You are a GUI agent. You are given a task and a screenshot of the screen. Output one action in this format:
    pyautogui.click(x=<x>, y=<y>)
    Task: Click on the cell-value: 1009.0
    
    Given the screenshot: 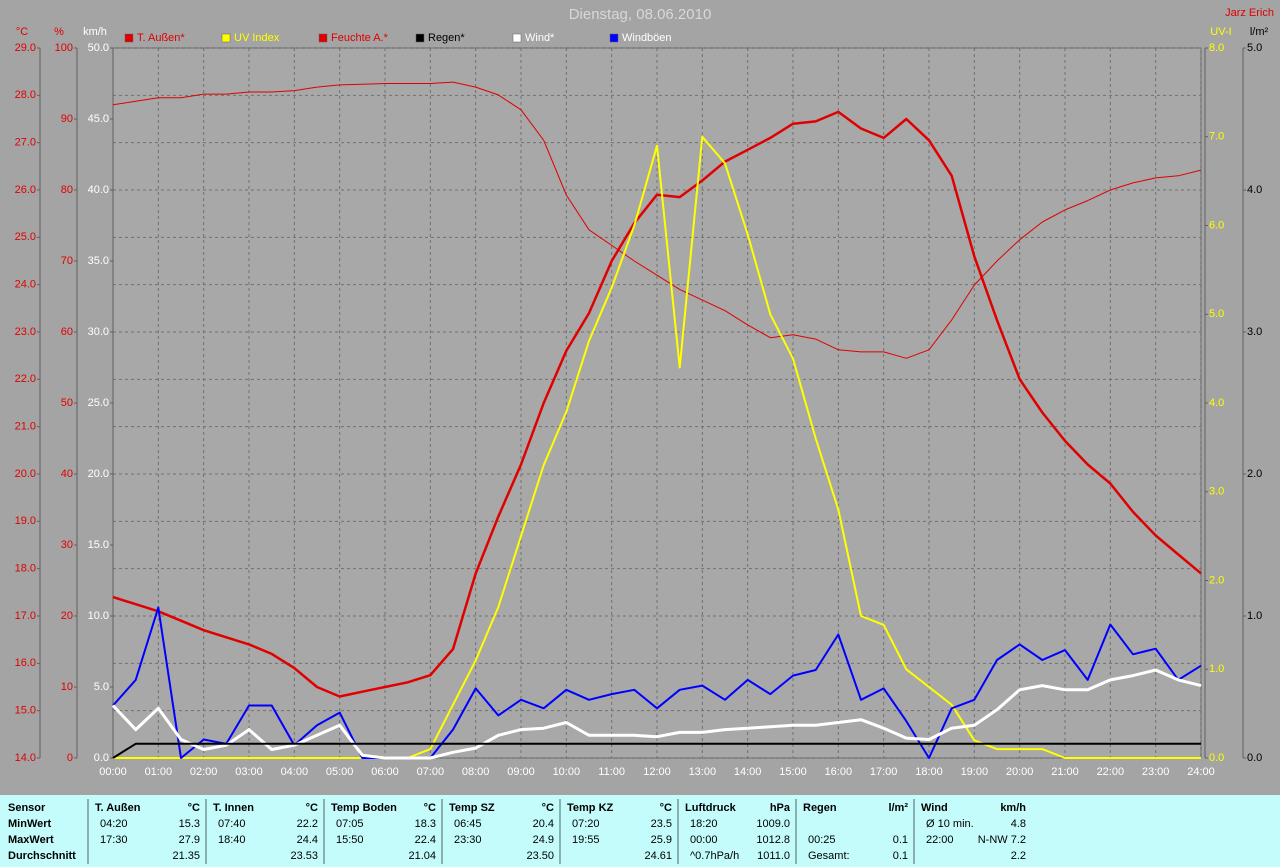 What is the action you would take?
    pyautogui.click(x=773, y=824)
    